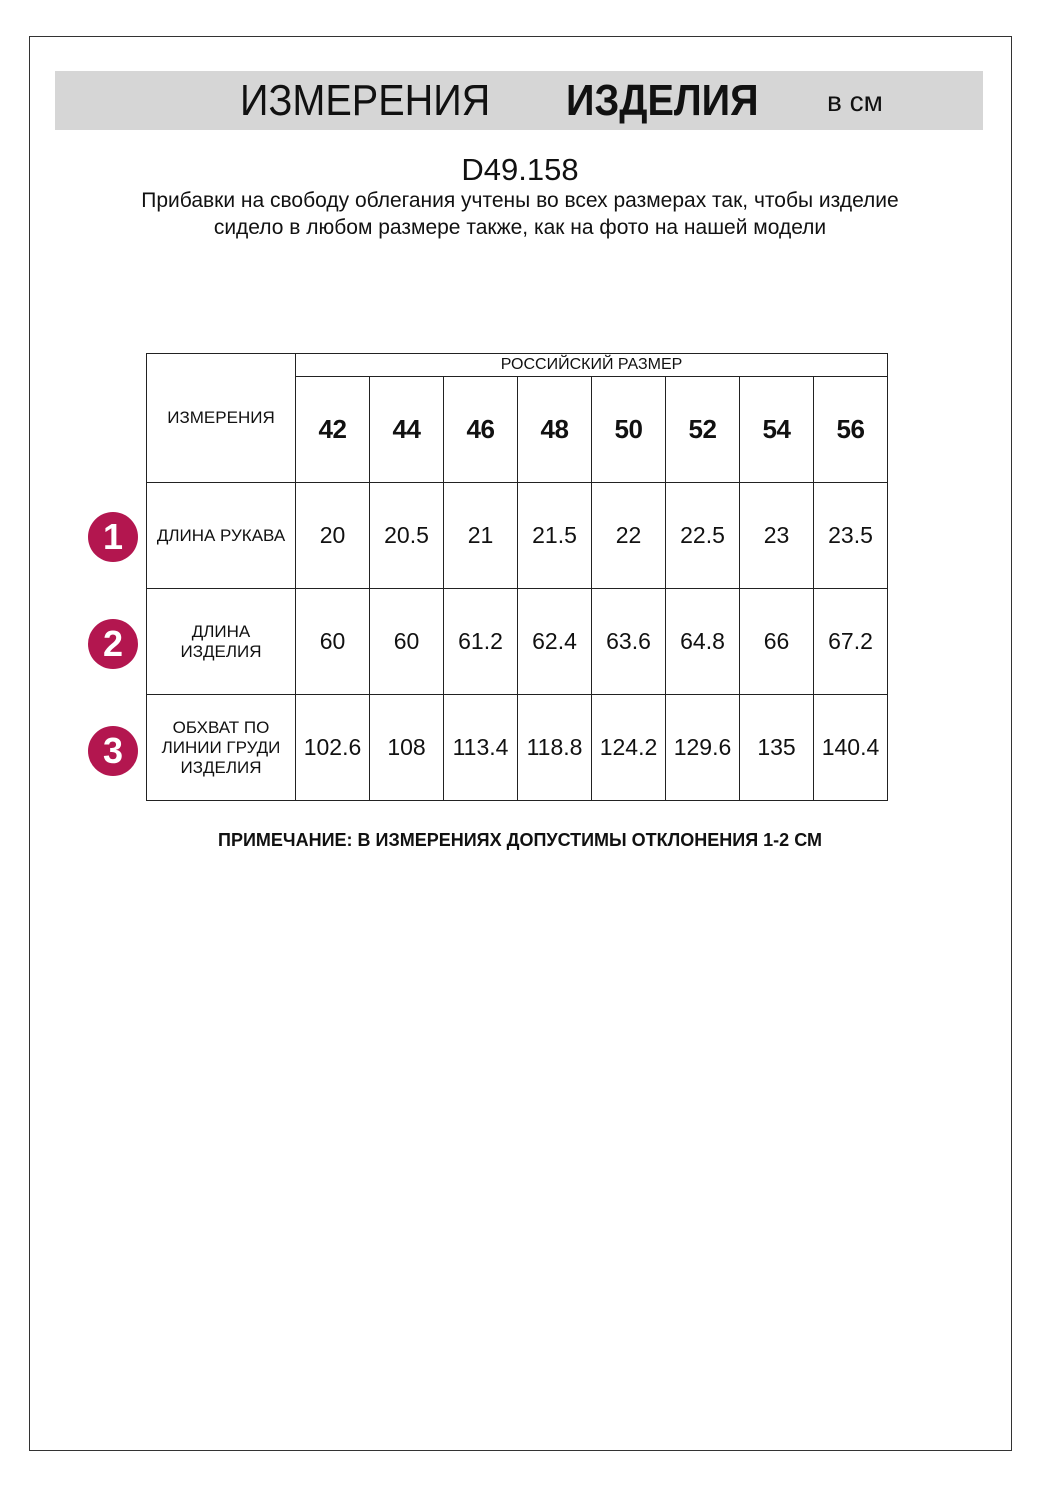  Describe the element at coordinates (662, 100) in the screenshot. I see `title-bold: ИЗДЕЛИЯ` at that location.